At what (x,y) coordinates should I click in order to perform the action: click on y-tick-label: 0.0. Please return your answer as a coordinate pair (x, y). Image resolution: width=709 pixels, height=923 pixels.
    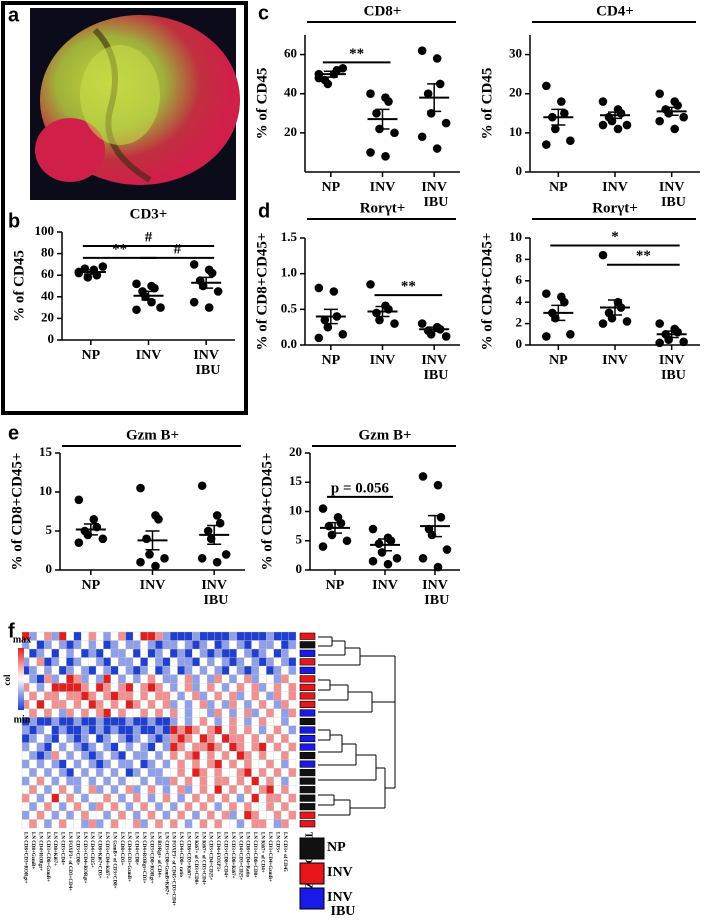
    Looking at the image, I should click on (289, 343).